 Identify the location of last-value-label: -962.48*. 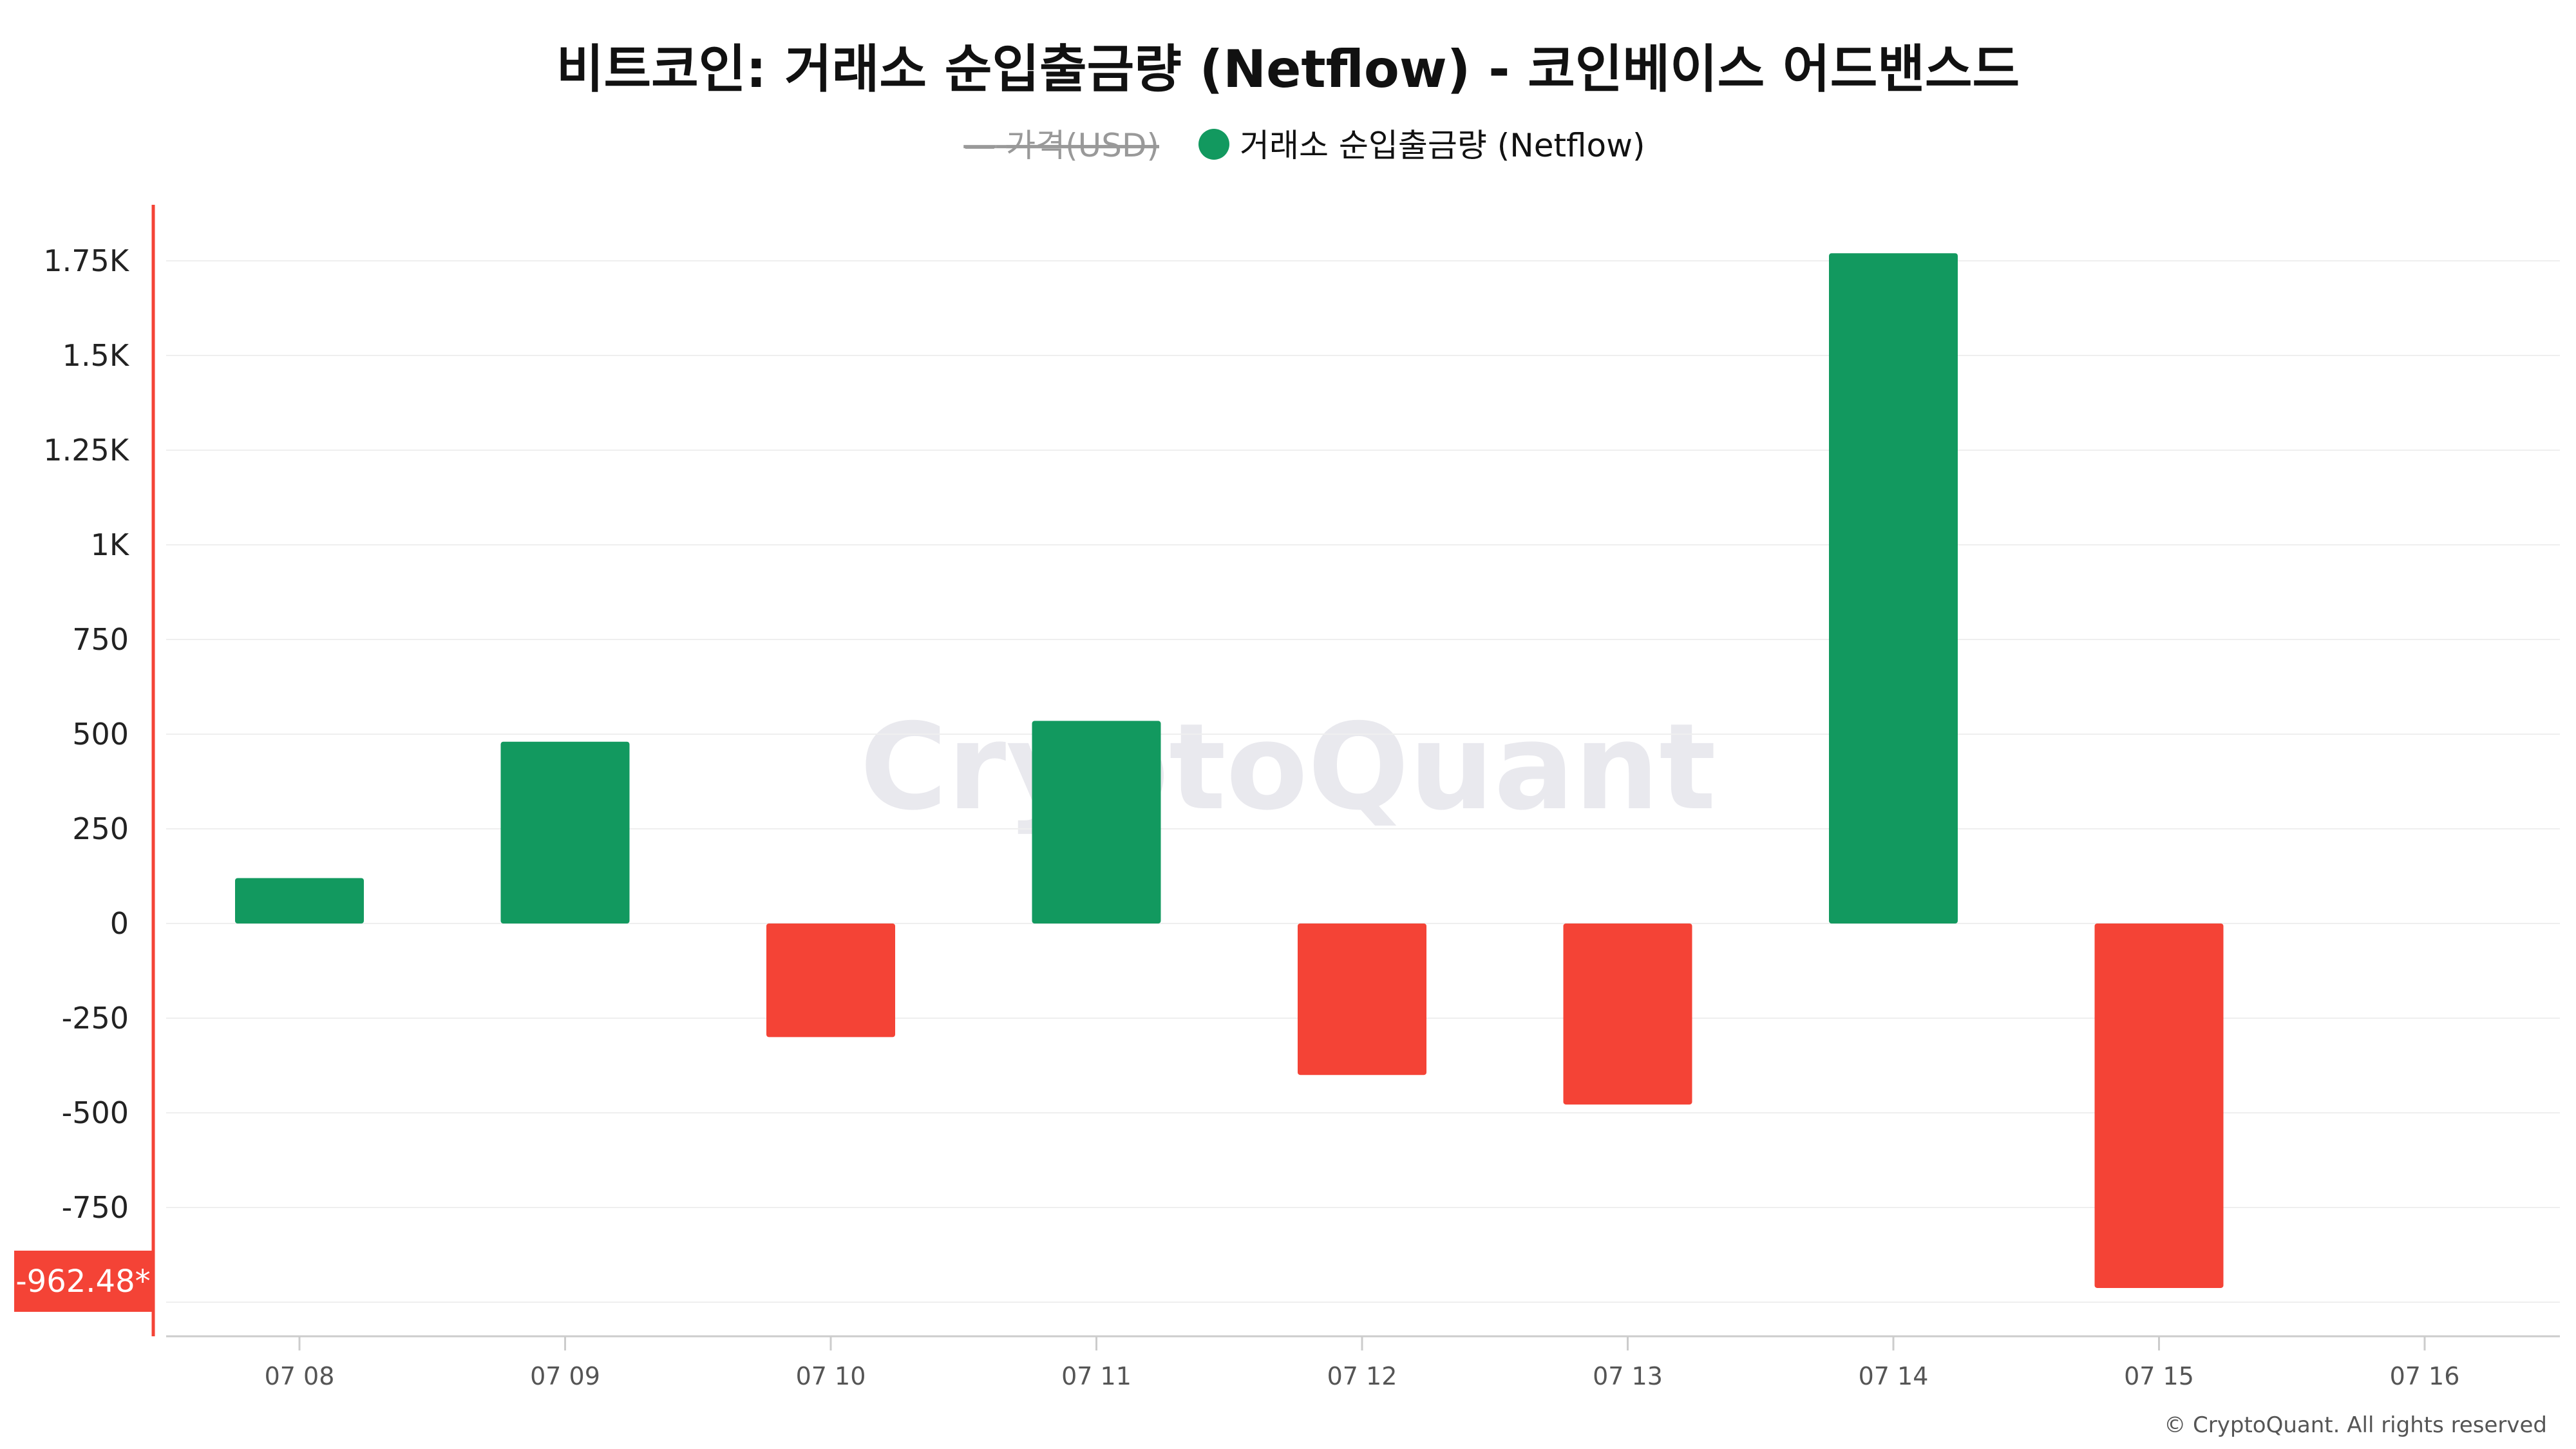
(83, 1282).